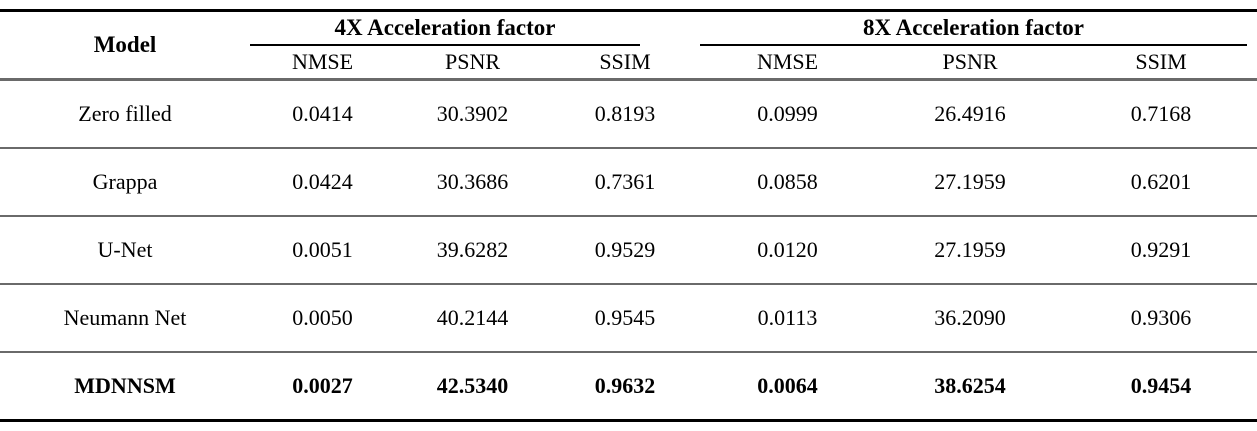 Image resolution: width=1257 pixels, height=431 pixels. I want to click on table-cell: 26.4916, so click(970, 113).